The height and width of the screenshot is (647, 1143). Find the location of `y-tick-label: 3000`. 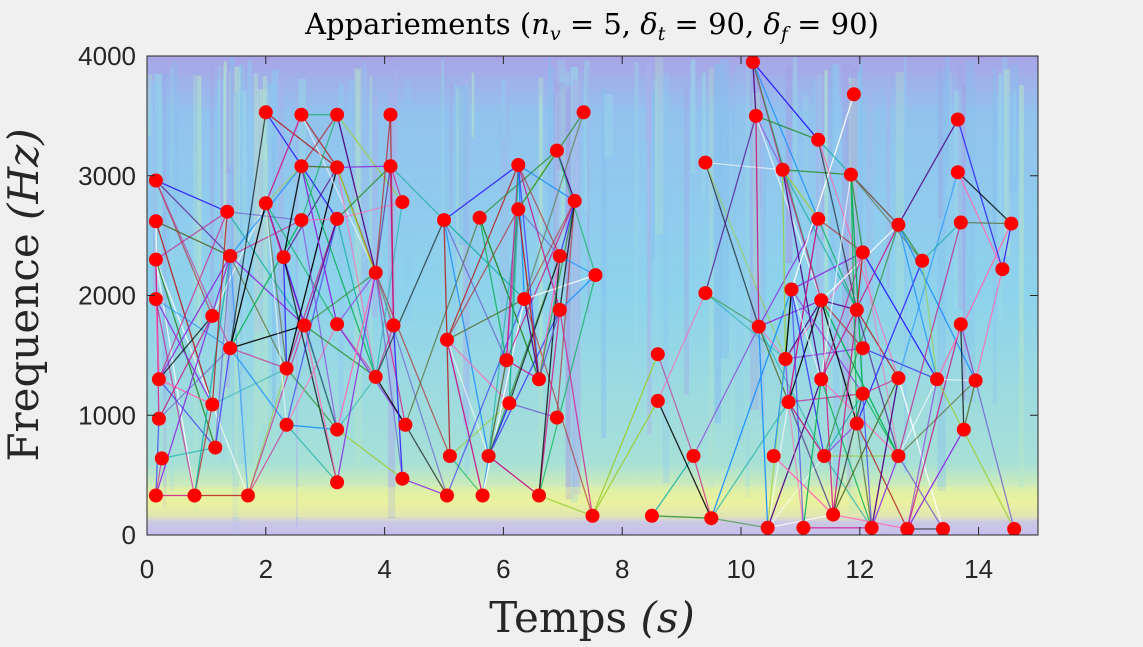

y-tick-label: 3000 is located at coordinates (107, 176).